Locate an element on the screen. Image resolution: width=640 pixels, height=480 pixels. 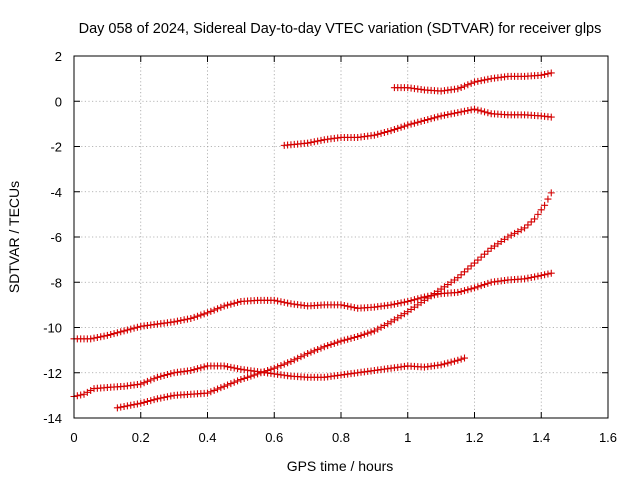
y-tick-label: -8 is located at coordinates (56, 282).